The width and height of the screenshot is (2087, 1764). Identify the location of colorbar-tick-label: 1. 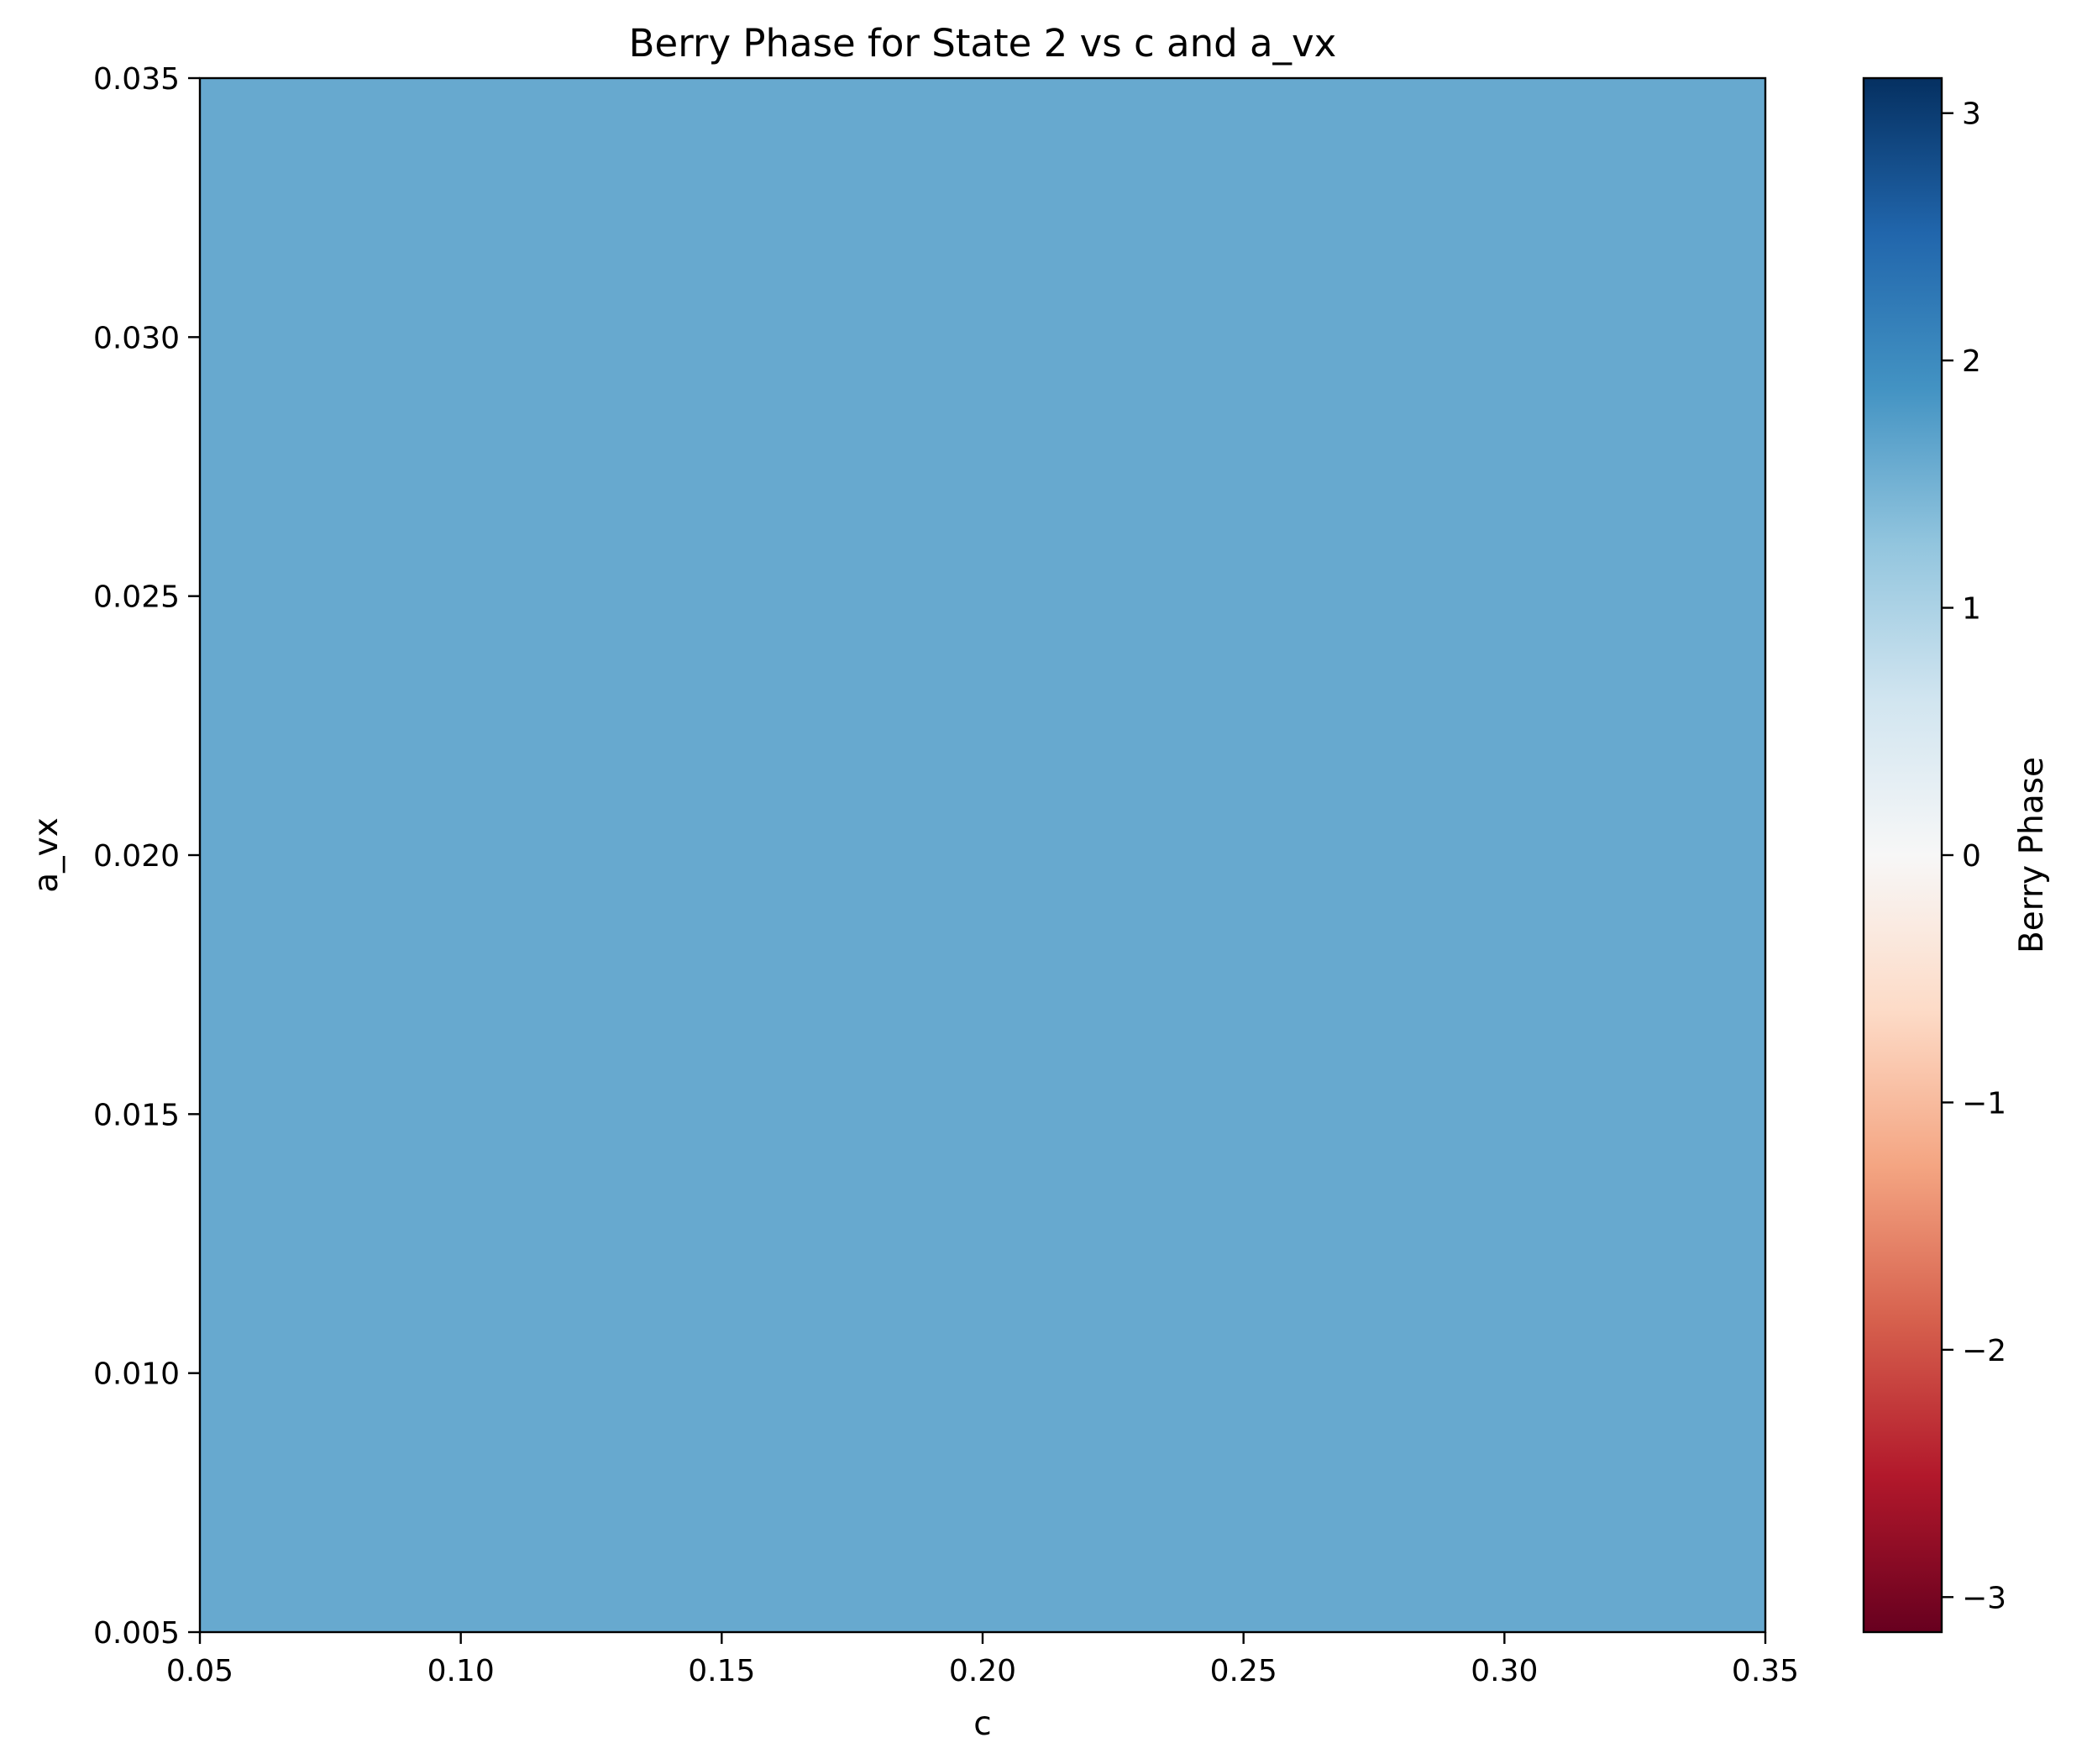
(1971, 609).